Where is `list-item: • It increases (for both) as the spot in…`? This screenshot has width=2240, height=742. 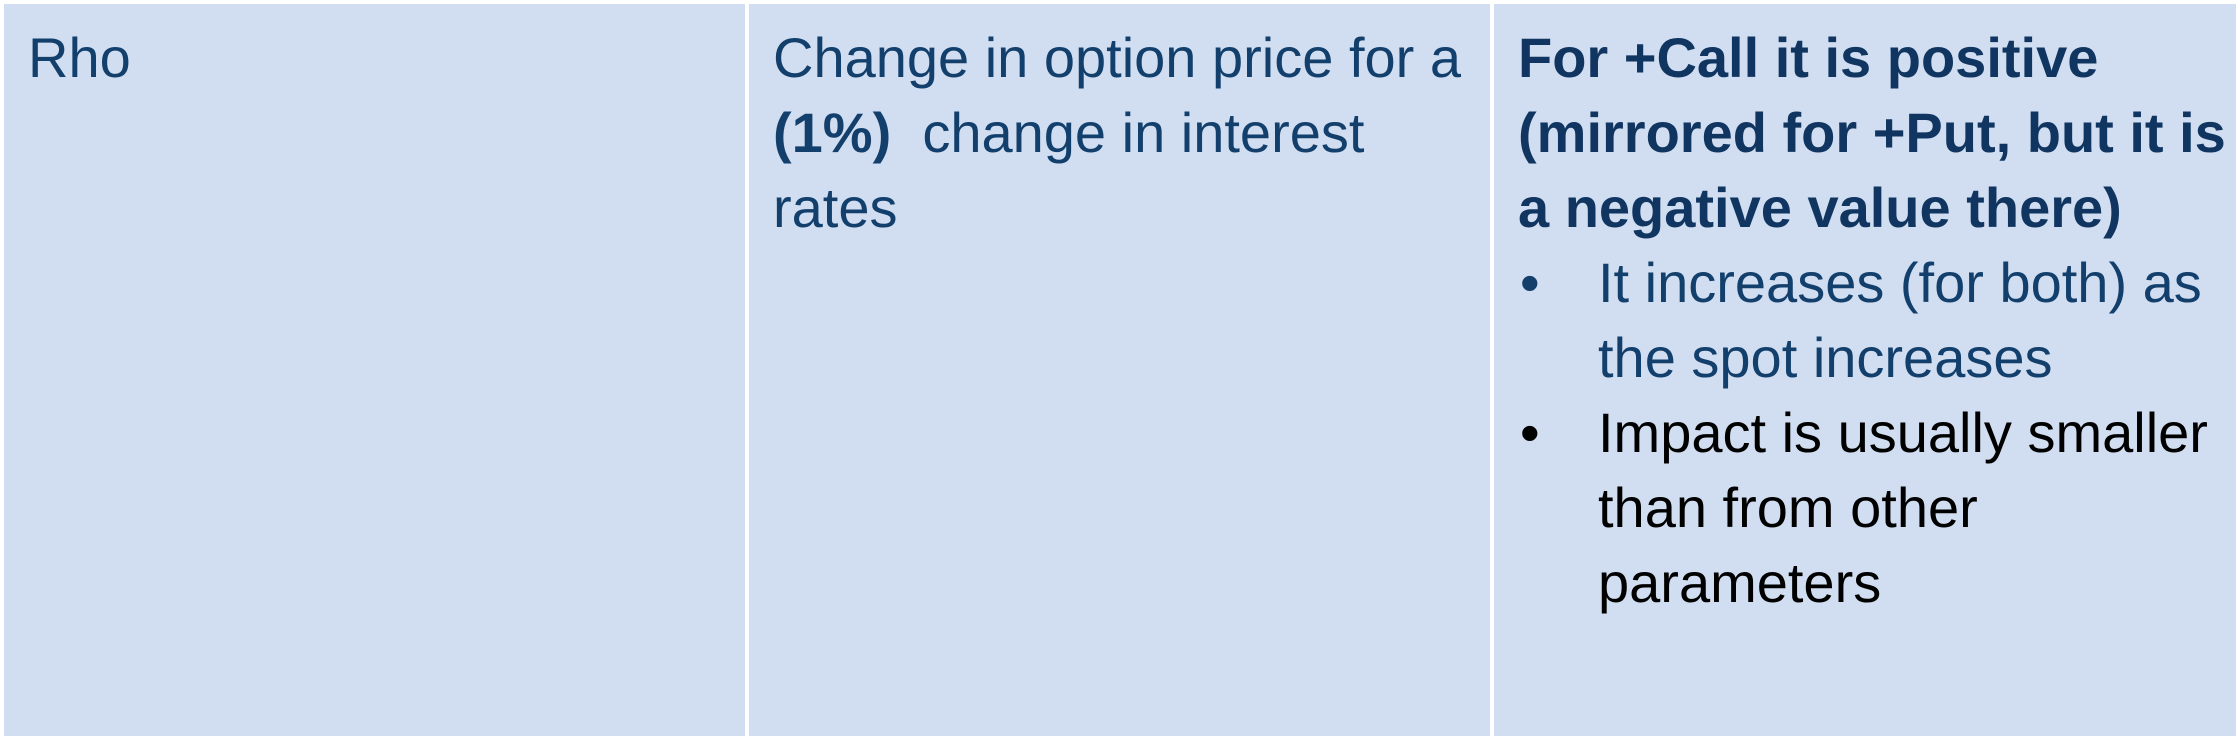
list-item: • It increases (for both) as the spot in… is located at coordinates (1873, 320).